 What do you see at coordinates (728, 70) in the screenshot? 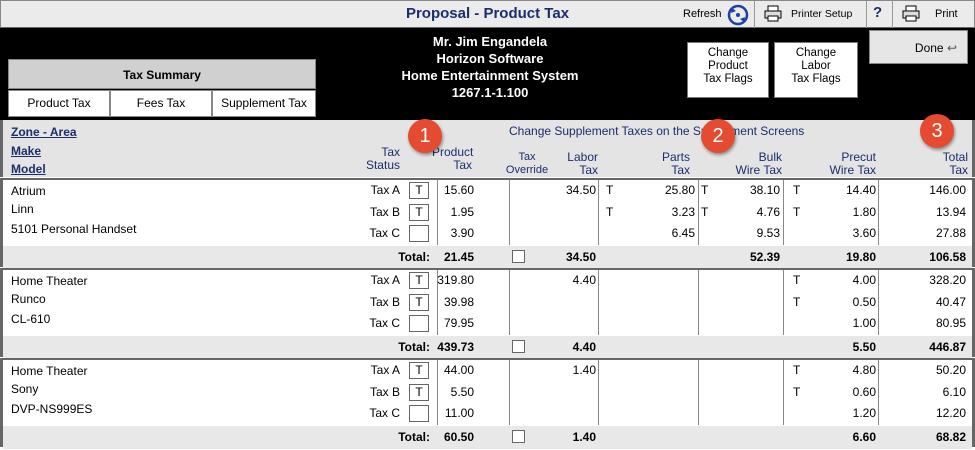
I see `change-product-tax-flags-button: Change Product Tax Flags` at bounding box center [728, 70].